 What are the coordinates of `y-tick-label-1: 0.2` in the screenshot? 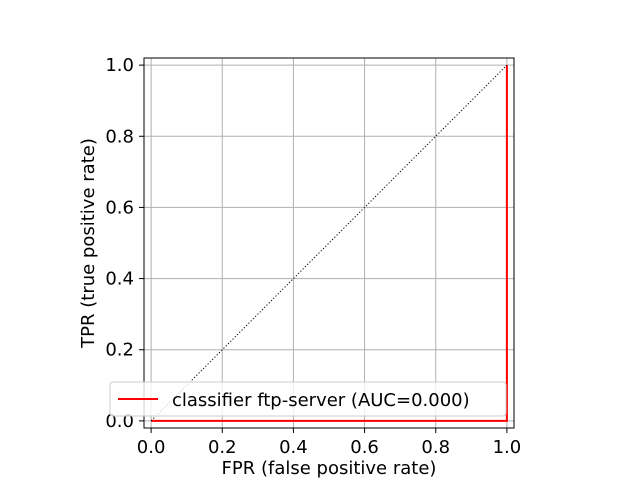 It's located at (119, 350).